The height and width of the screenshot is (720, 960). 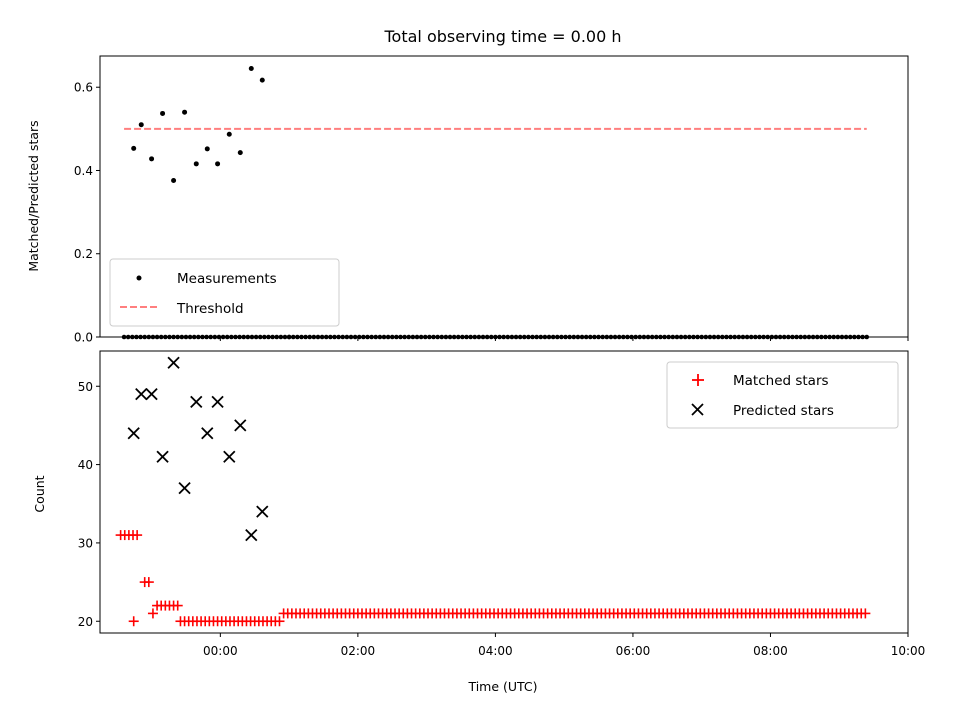 What do you see at coordinates (139, 278) in the screenshot?
I see `legend-measurements-marker` at bounding box center [139, 278].